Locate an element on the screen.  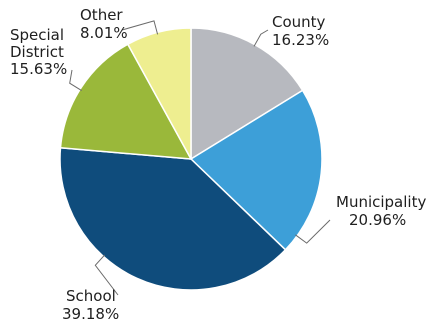
label-municipality: Municipality 20.96% is located at coordinates (383, 211).